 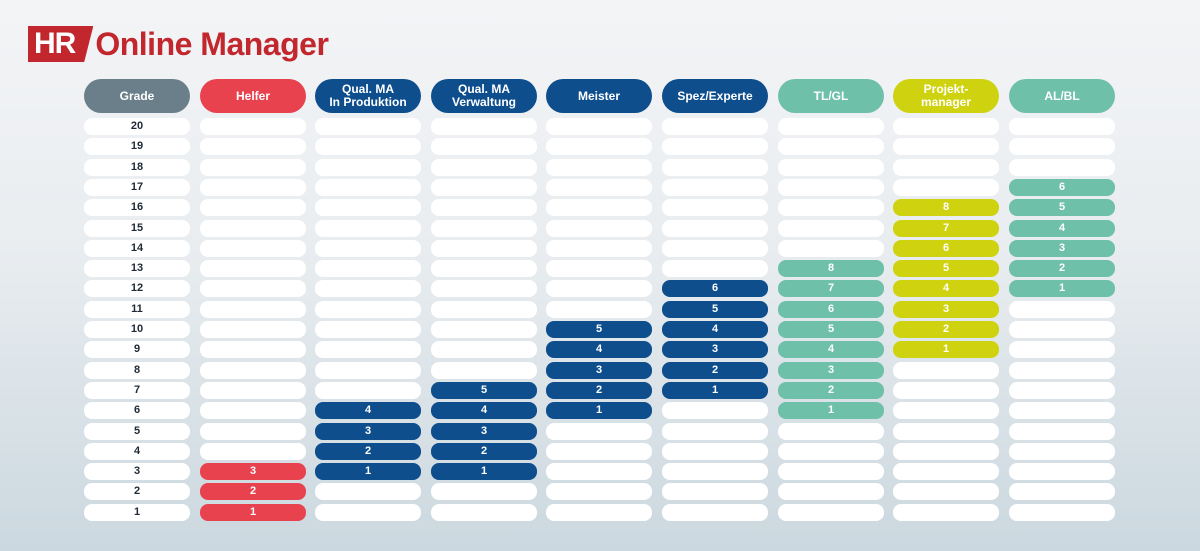 What do you see at coordinates (253, 491) in the screenshot?
I see `level-cell-helfer-grade-2: 2` at bounding box center [253, 491].